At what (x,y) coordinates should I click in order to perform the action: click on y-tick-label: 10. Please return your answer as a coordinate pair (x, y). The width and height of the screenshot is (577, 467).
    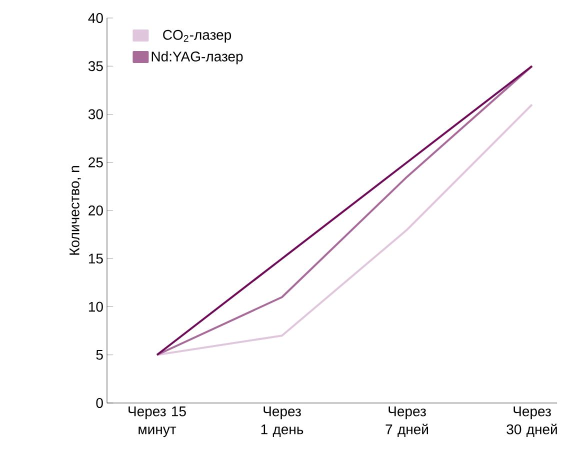
    Looking at the image, I should click on (95, 307).